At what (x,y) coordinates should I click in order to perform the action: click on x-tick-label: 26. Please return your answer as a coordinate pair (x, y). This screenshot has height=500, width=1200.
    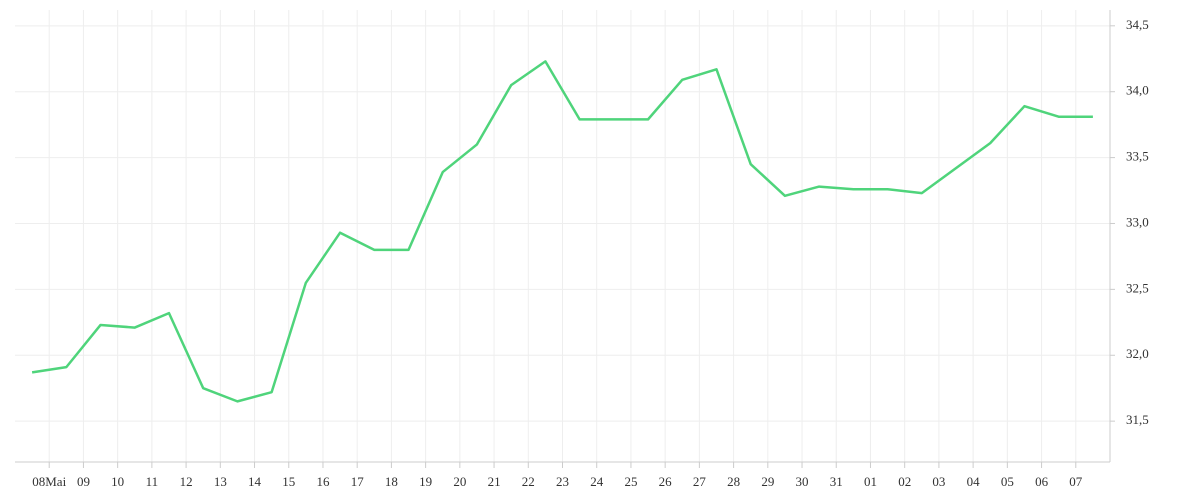
    Looking at the image, I should click on (666, 481).